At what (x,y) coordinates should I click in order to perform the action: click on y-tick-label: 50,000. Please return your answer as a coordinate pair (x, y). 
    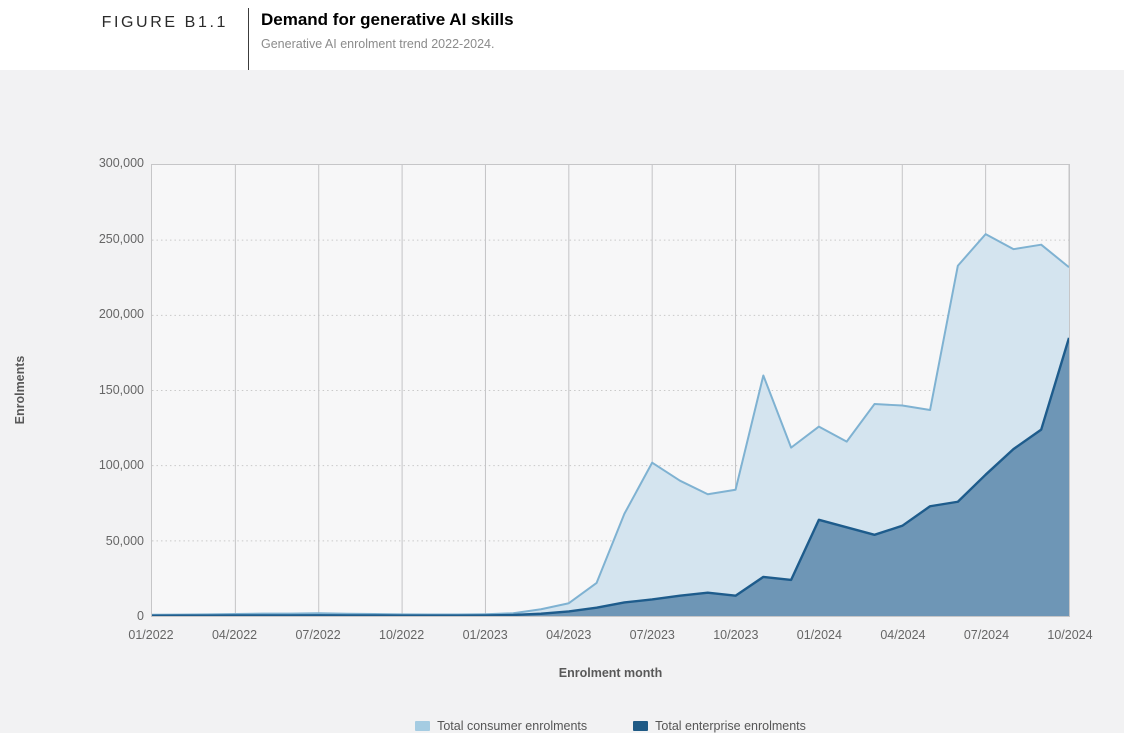
    Looking at the image, I should click on (124, 540).